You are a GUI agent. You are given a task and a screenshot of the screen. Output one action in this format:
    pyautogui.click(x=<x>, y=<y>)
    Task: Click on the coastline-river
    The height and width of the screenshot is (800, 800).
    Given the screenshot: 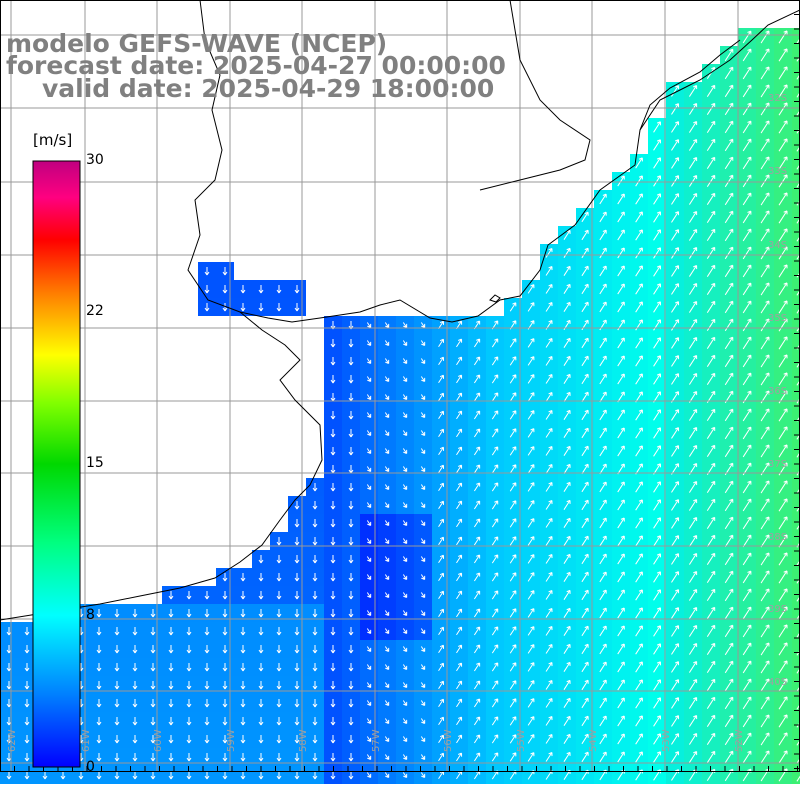 What is the action you would take?
    pyautogui.click(x=535, y=95)
    